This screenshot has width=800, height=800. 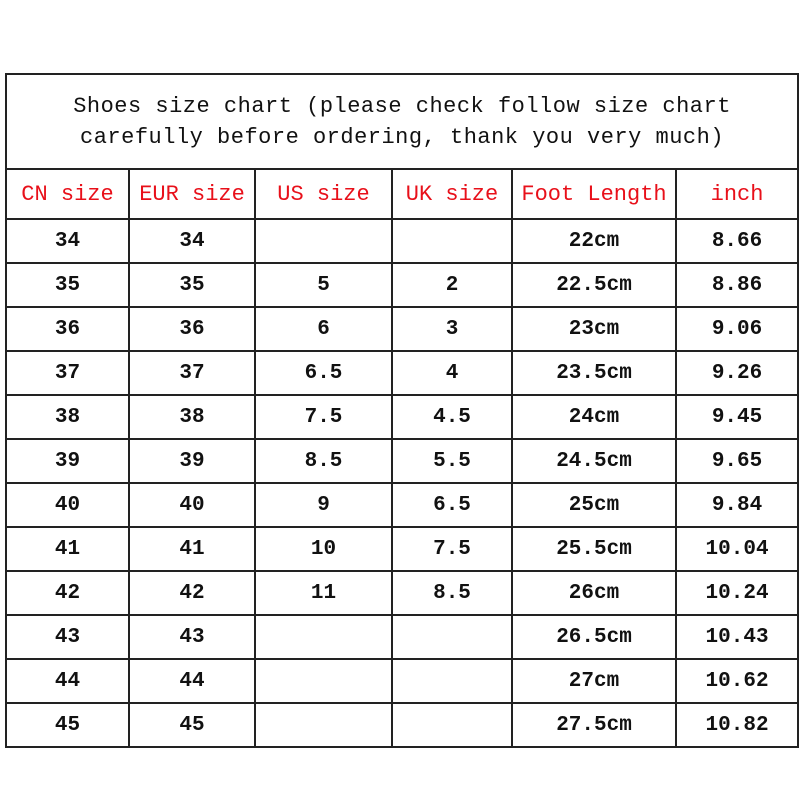 I want to click on cell-eur-size: 39, so click(x=192, y=461).